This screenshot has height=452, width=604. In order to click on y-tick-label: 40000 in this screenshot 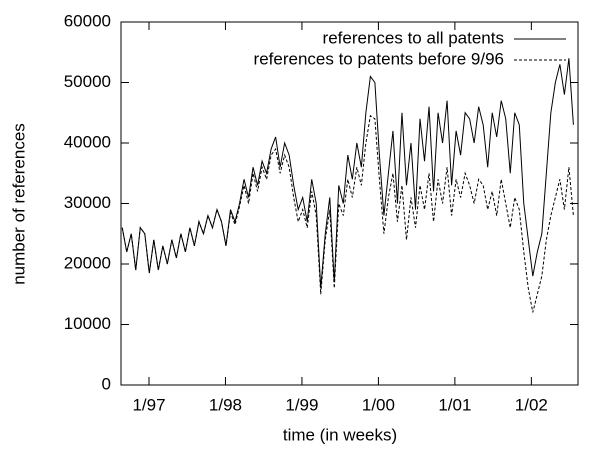, I will do `click(87, 141)`.